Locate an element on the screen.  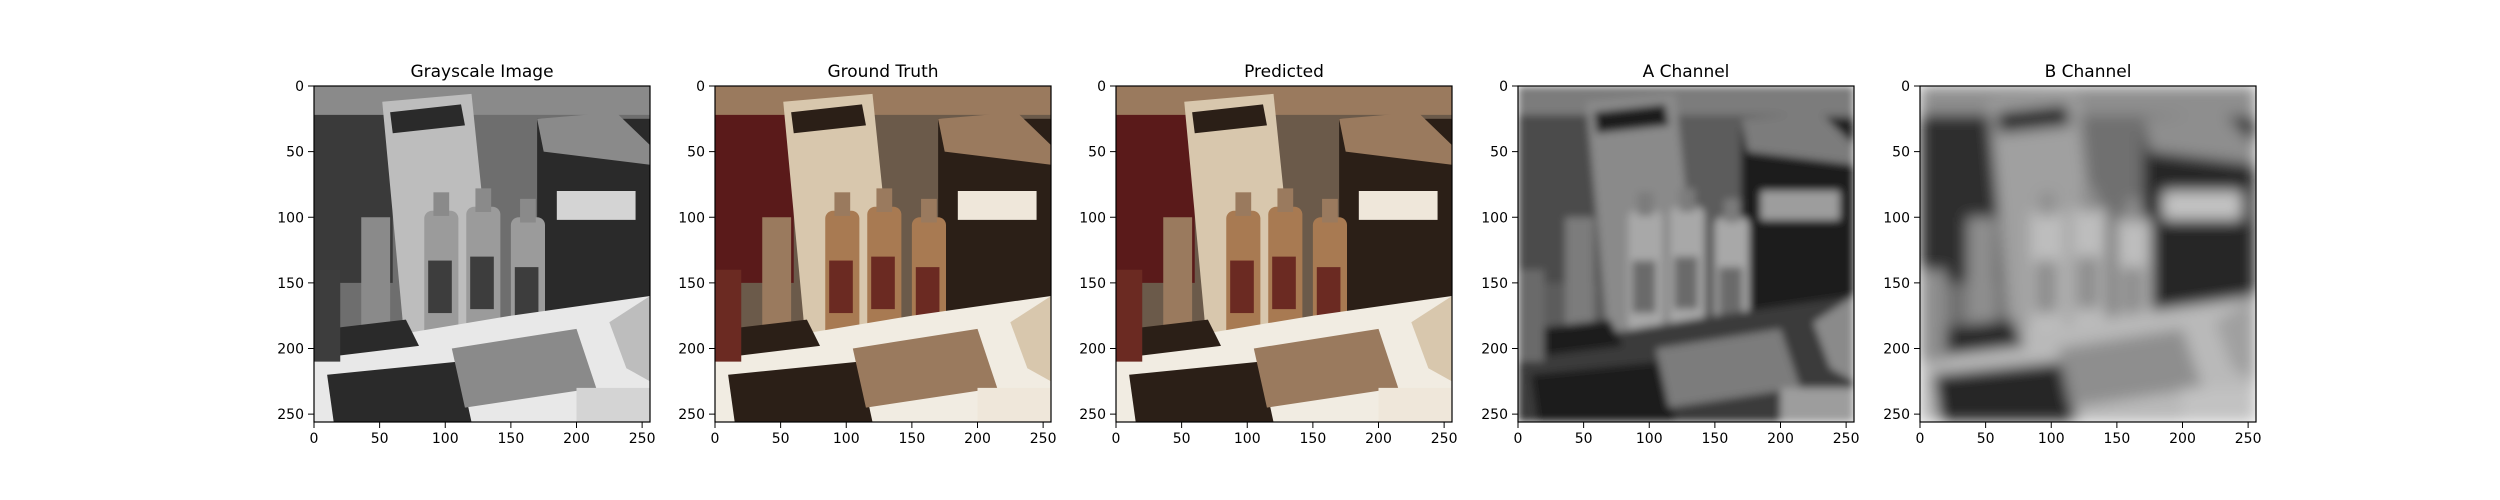
panel-3: Predicted 0 50 100 150 200 250 0 50 100 150 200 250 is located at coordinates (1268, 254).